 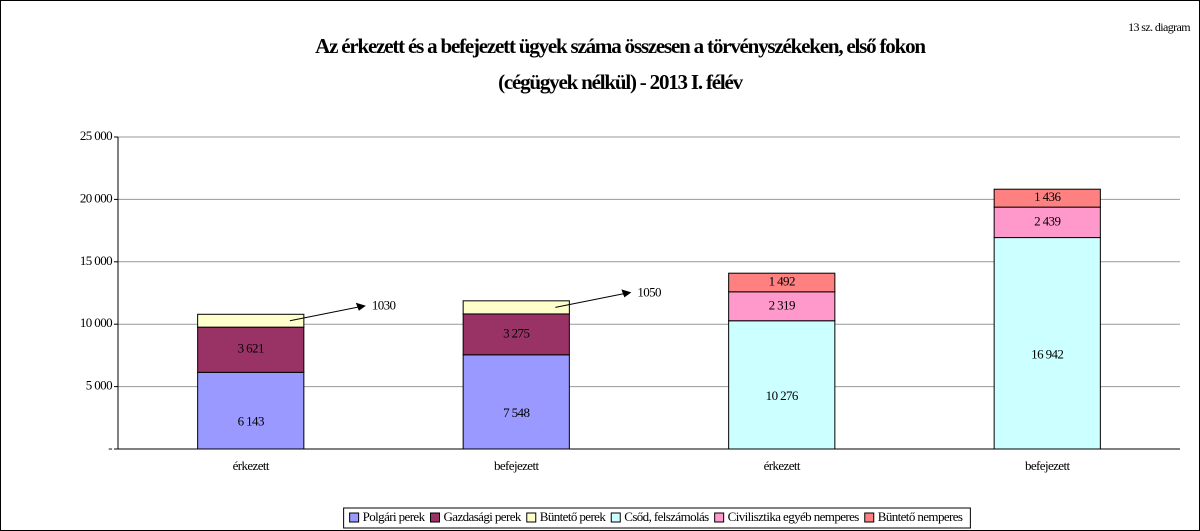 I want to click on data-label: 7 548, so click(x=516, y=412).